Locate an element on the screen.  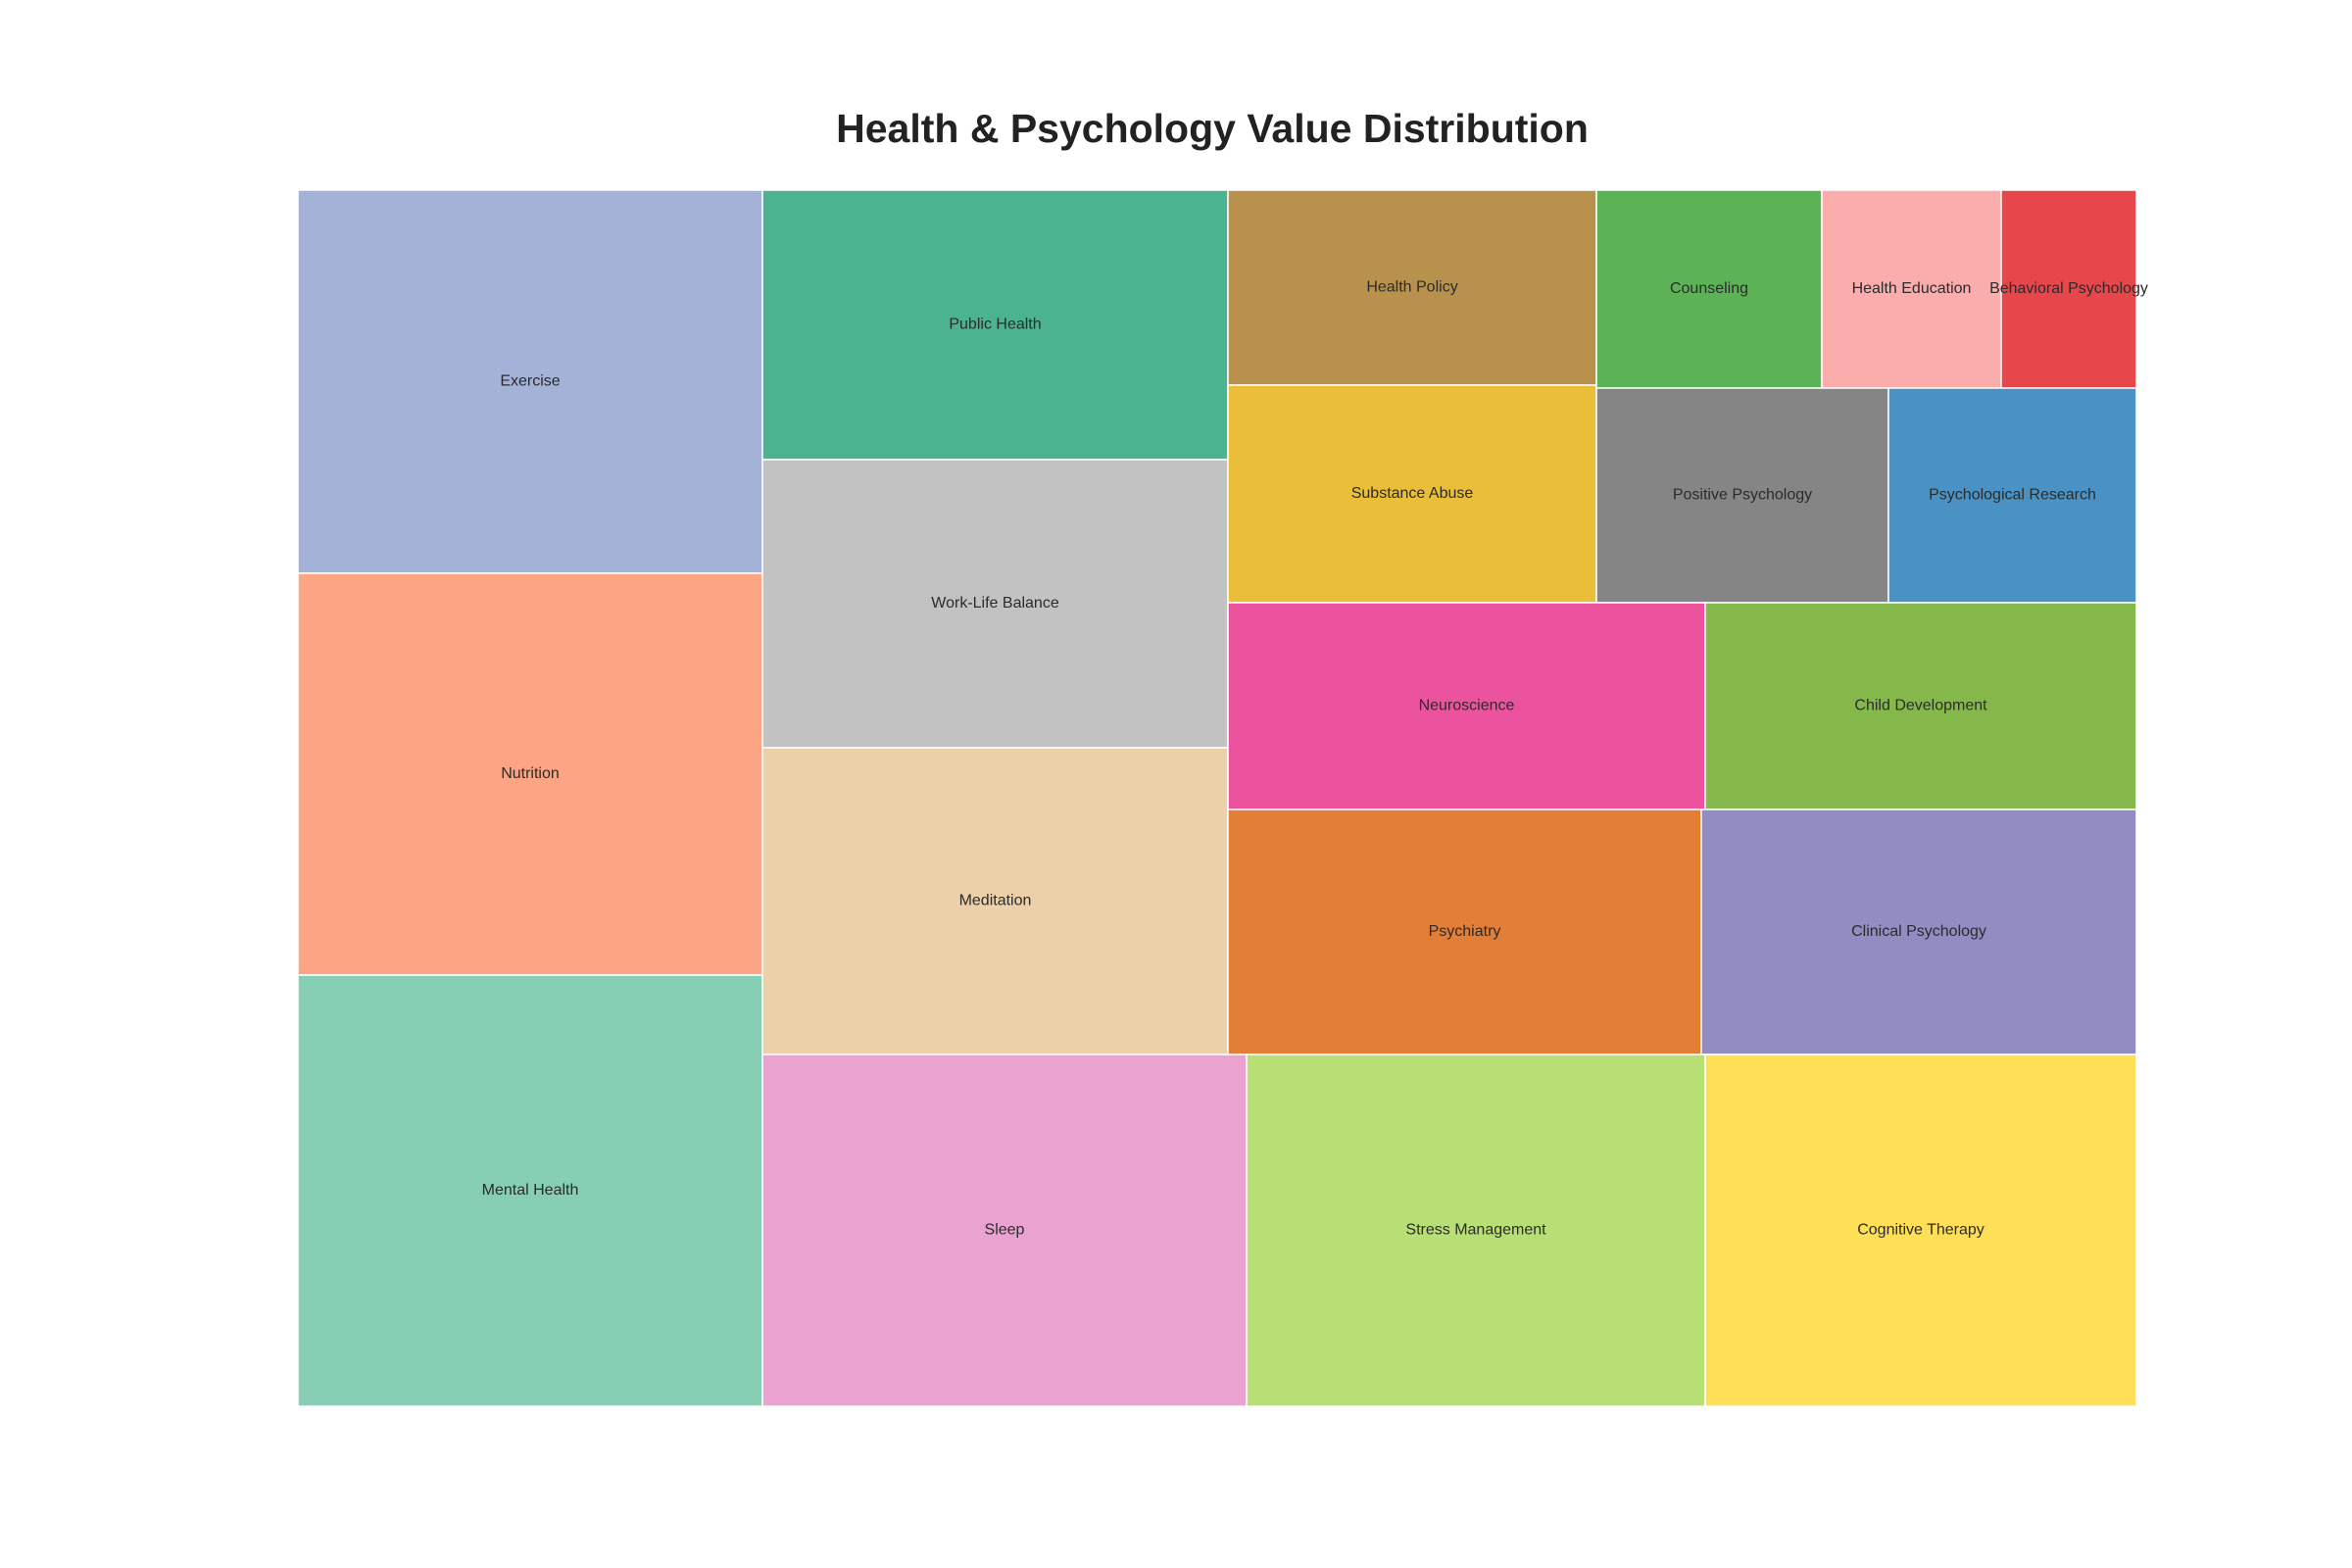
tile-label: Substance Abuse is located at coordinates (1412, 493).